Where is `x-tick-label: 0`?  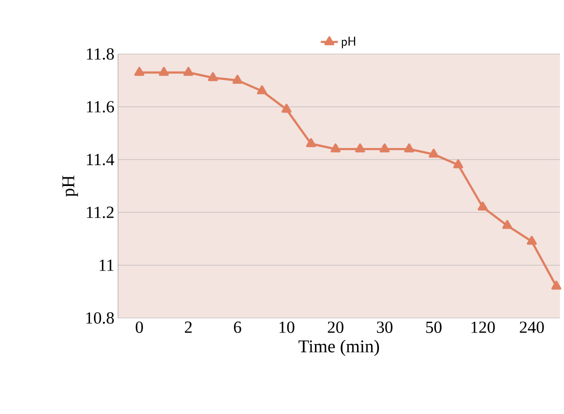
x-tick-label: 0 is located at coordinates (139, 327).